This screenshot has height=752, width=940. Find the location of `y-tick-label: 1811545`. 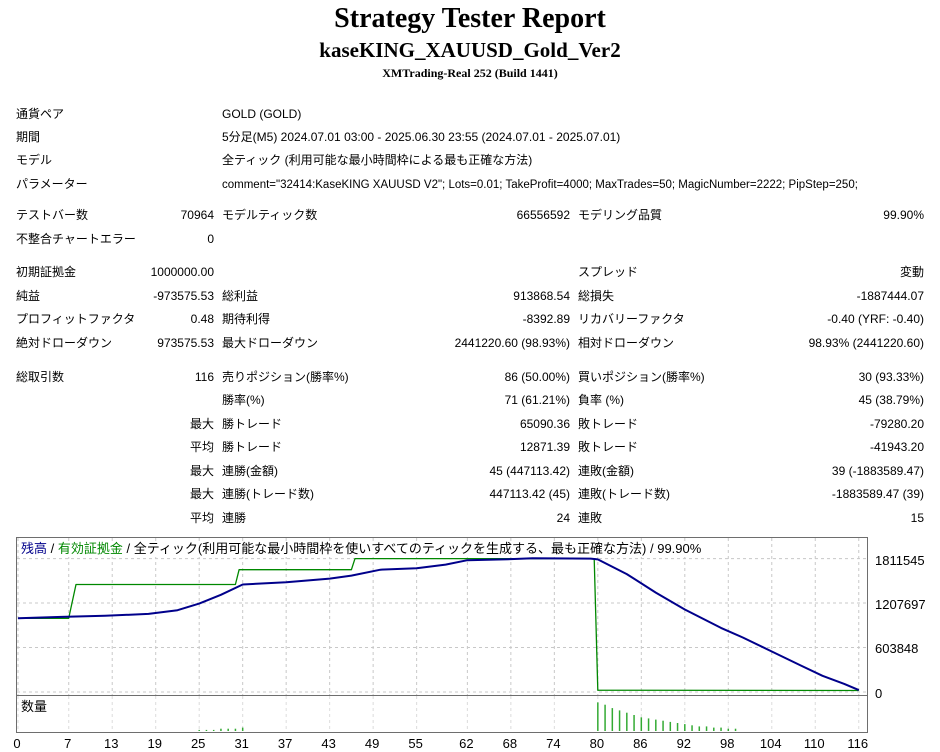

y-tick-label: 1811545 is located at coordinates (900, 560).